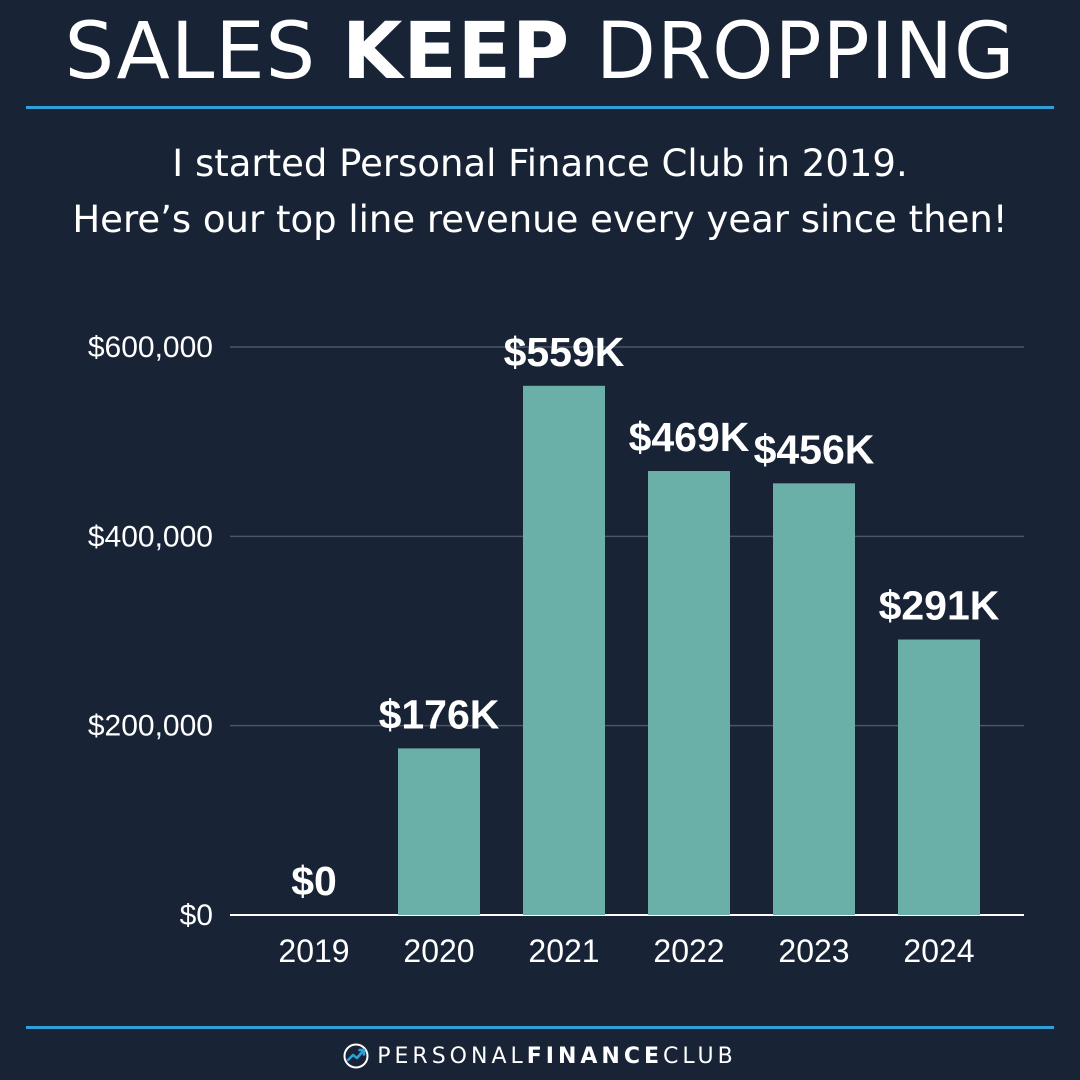 The width and height of the screenshot is (1080, 1080). Describe the element at coordinates (595, 1056) in the screenshot. I see `brand-finance: FINANCE` at that location.